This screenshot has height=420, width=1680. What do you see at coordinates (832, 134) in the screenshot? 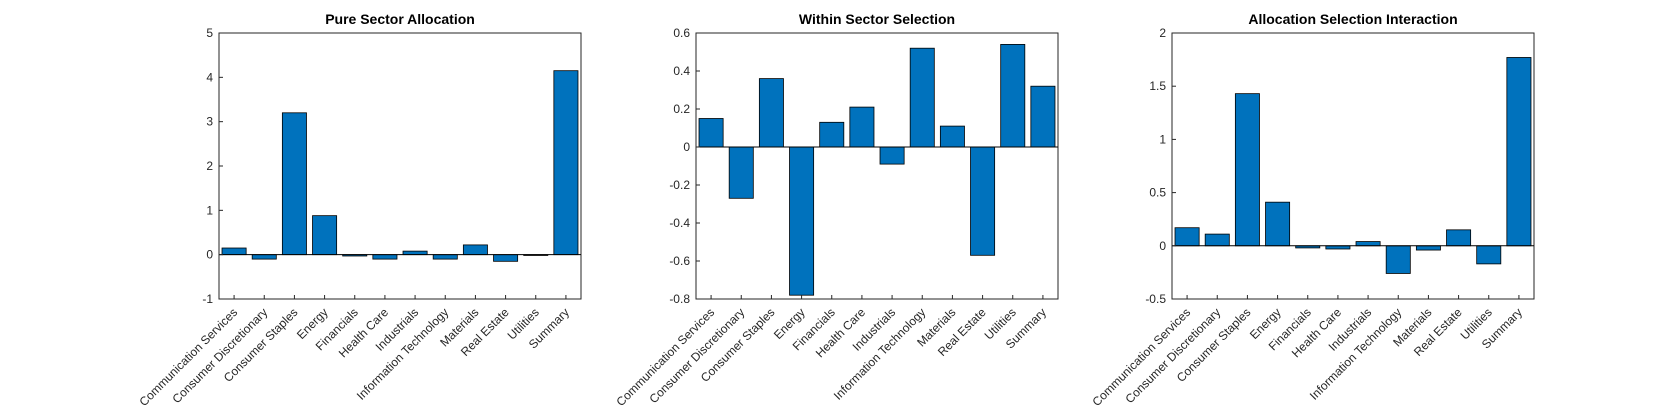
I see `bar-financials` at bounding box center [832, 134].